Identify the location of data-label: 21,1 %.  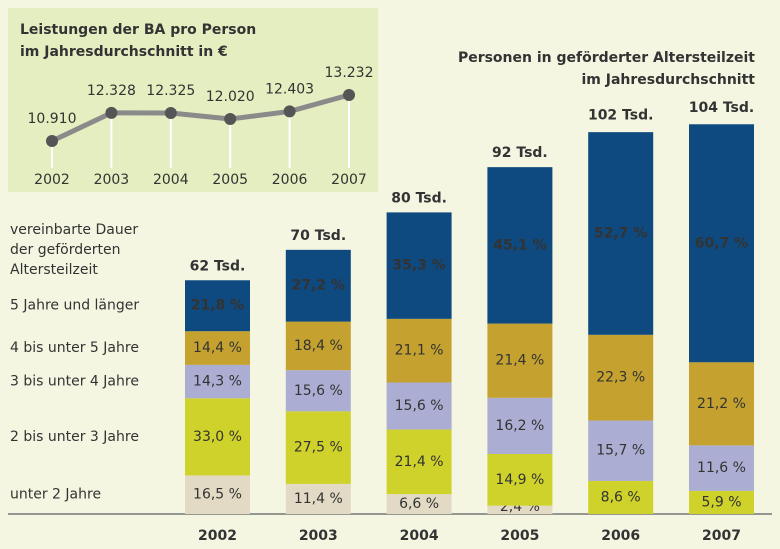
(419, 351).